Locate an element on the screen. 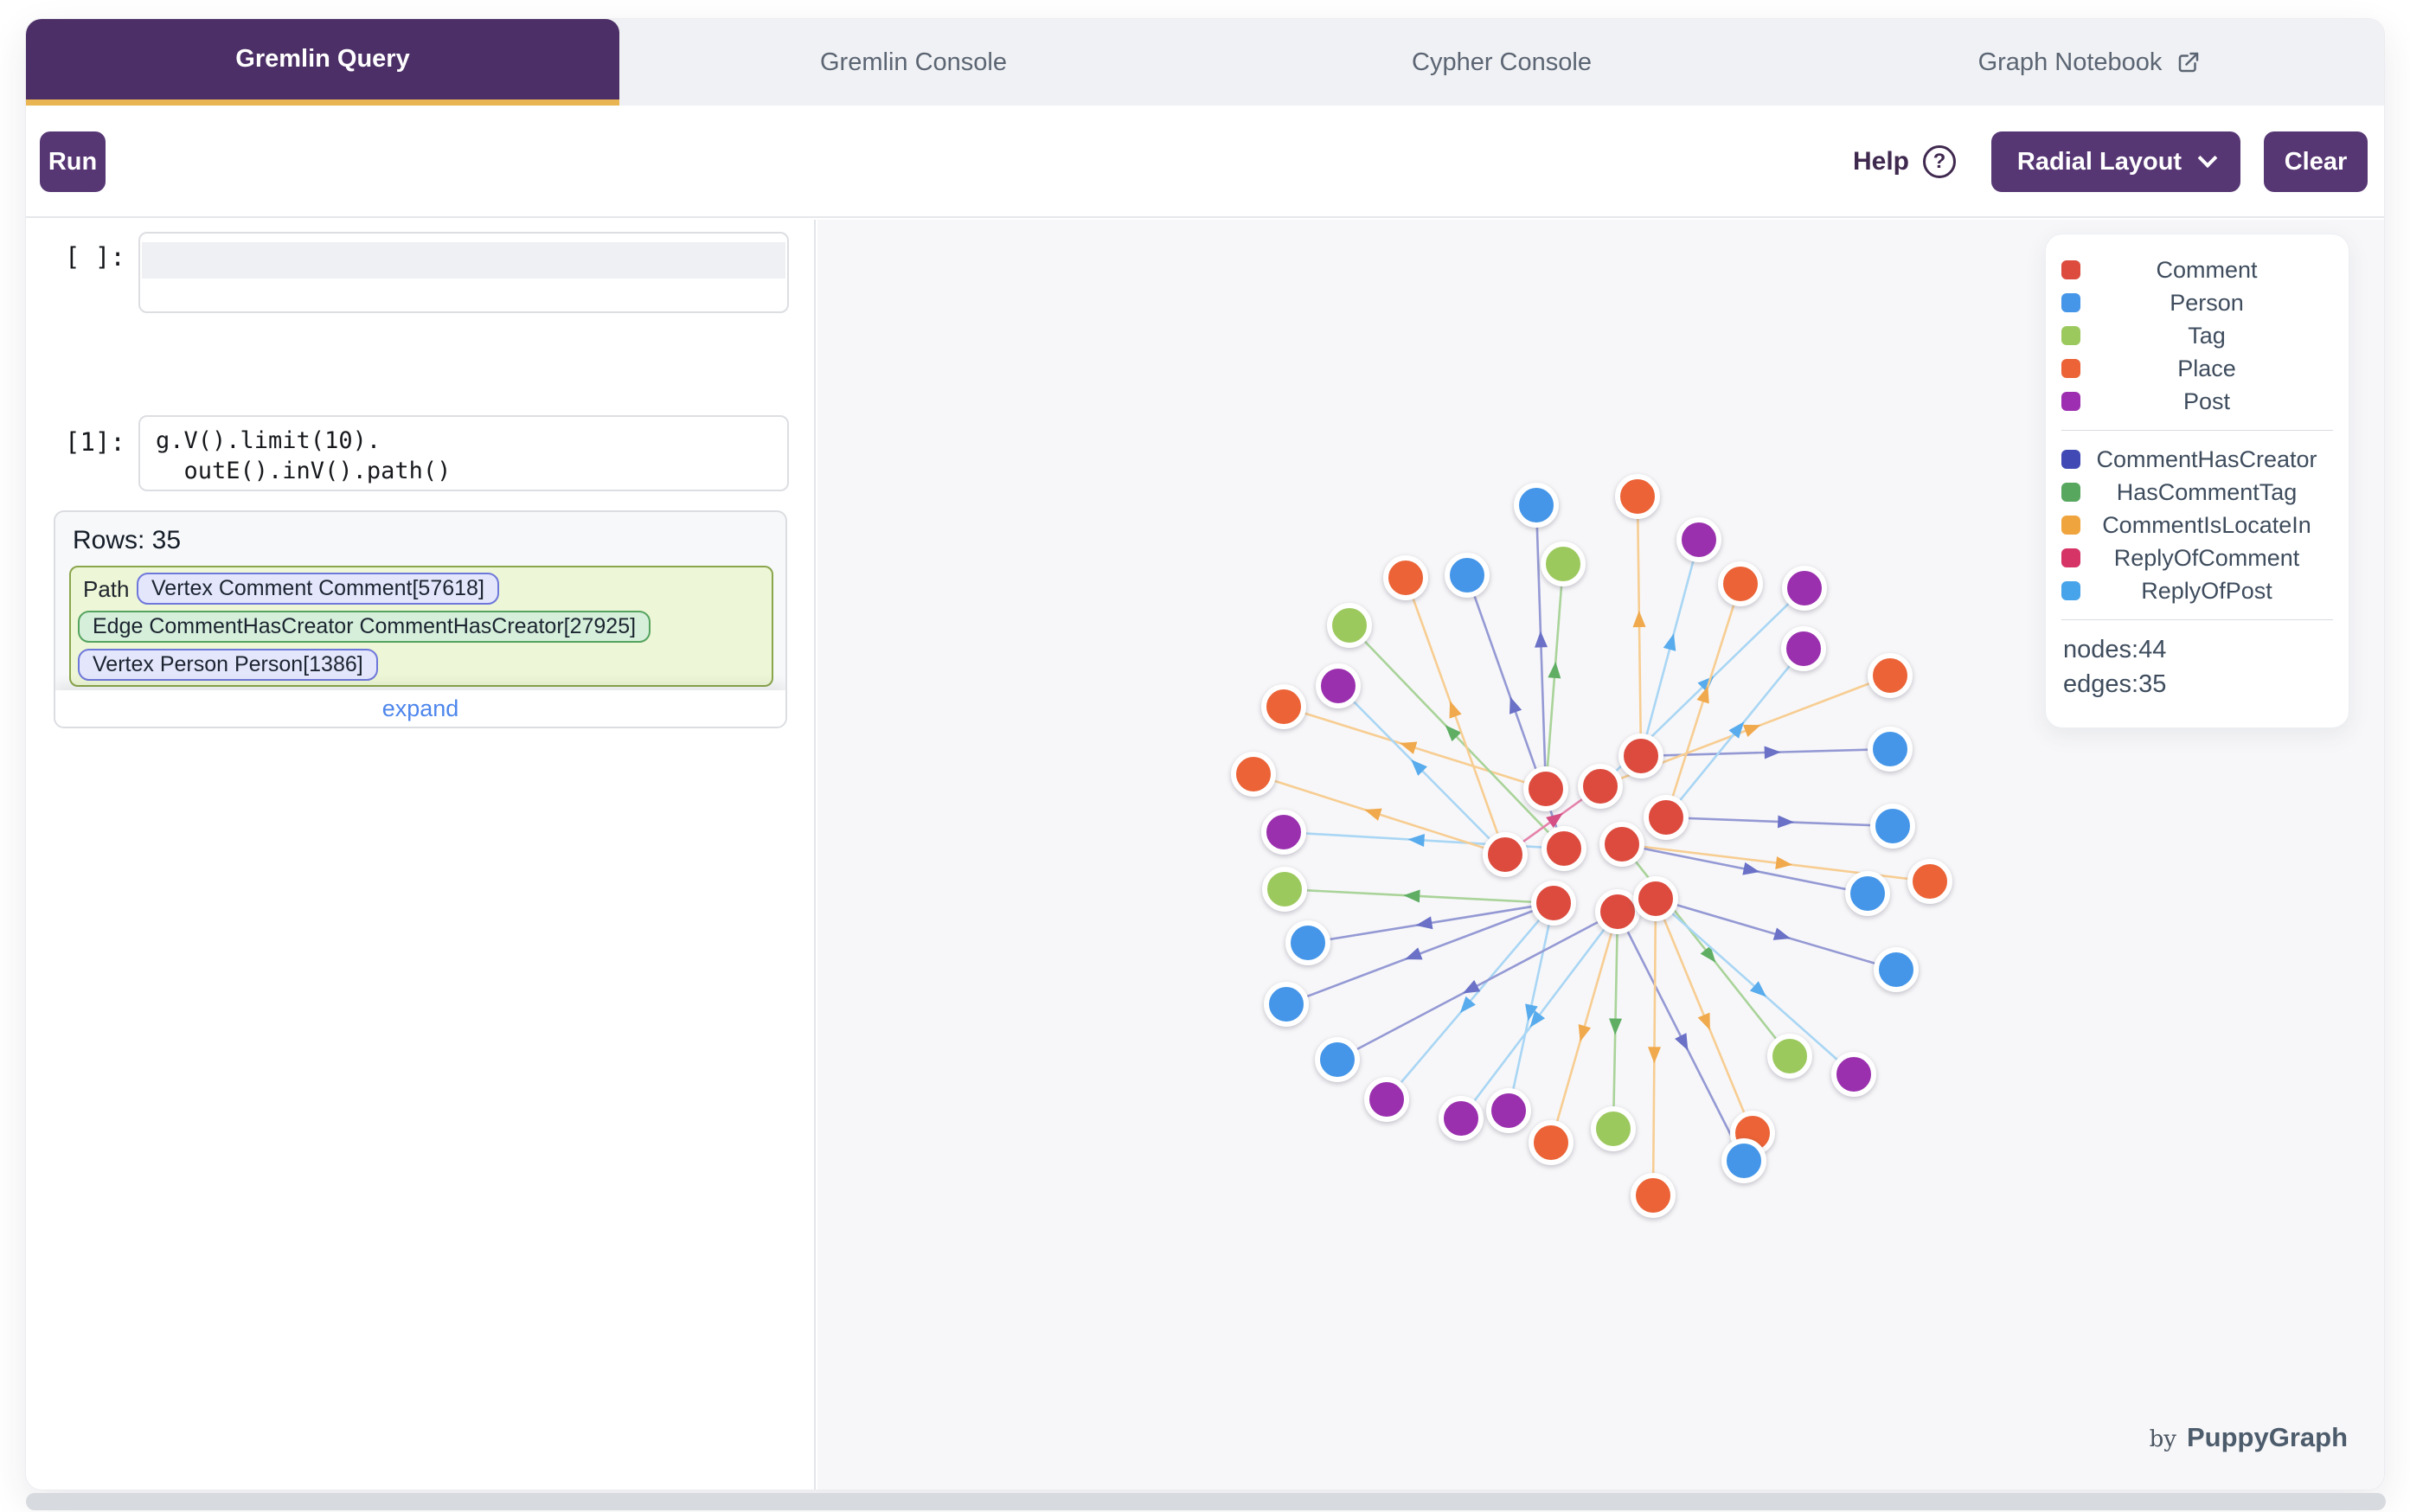 This screenshot has width=2410, height=1512. toolbar: Run Help ? Radial Layout Clear is located at coordinates (1205, 162).